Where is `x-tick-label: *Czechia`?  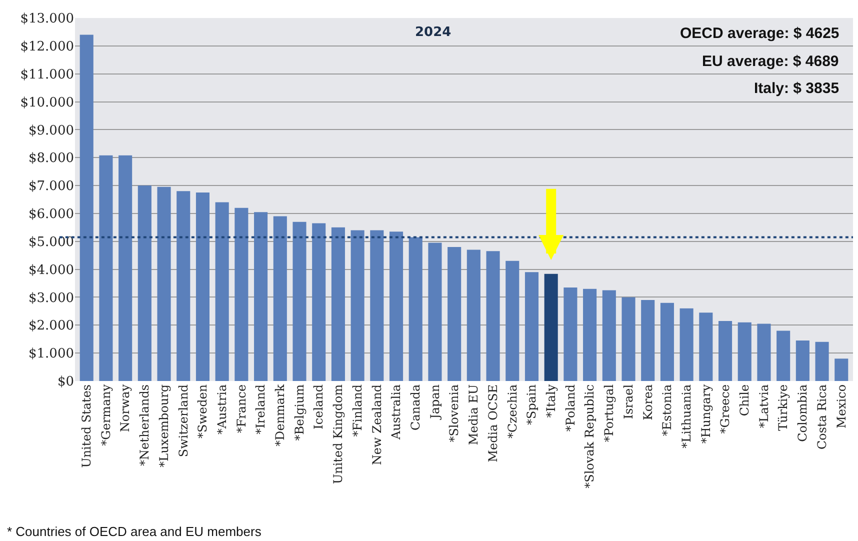
x-tick-label: *Czechia is located at coordinates (512, 411).